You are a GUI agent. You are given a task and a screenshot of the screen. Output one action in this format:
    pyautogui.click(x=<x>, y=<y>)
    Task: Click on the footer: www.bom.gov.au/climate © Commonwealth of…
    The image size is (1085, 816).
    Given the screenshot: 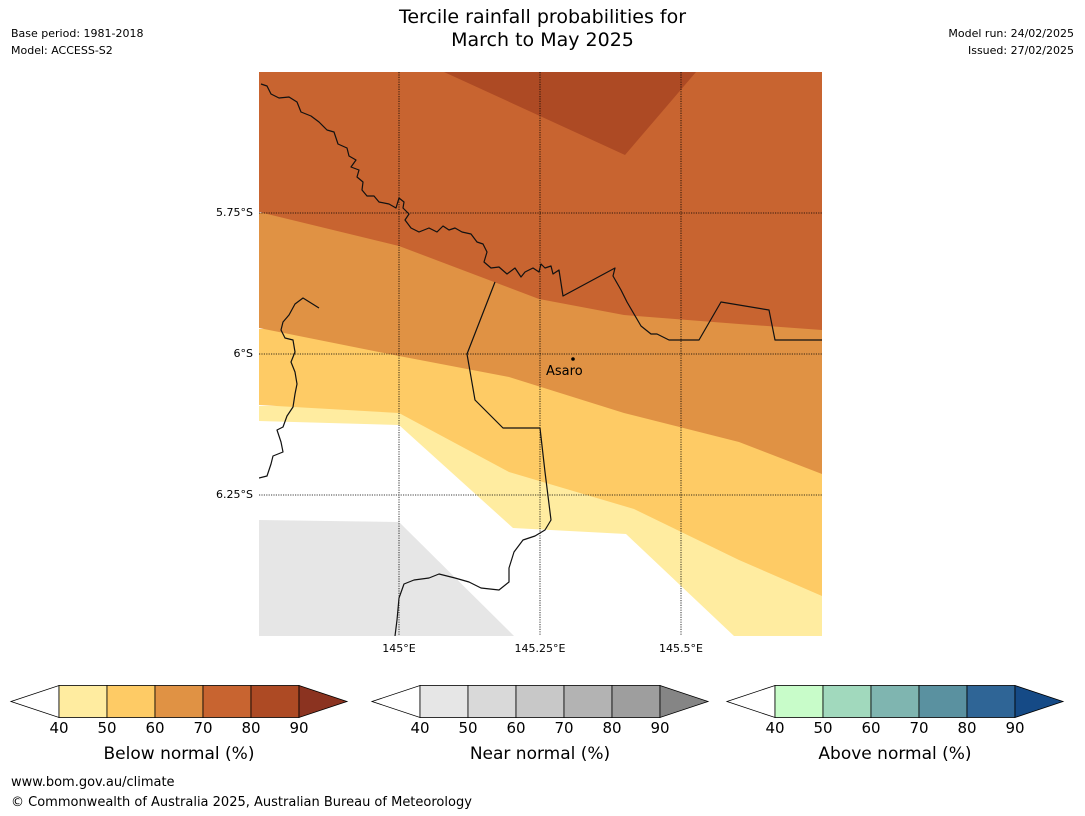 What is the action you would take?
    pyautogui.click(x=241, y=793)
    